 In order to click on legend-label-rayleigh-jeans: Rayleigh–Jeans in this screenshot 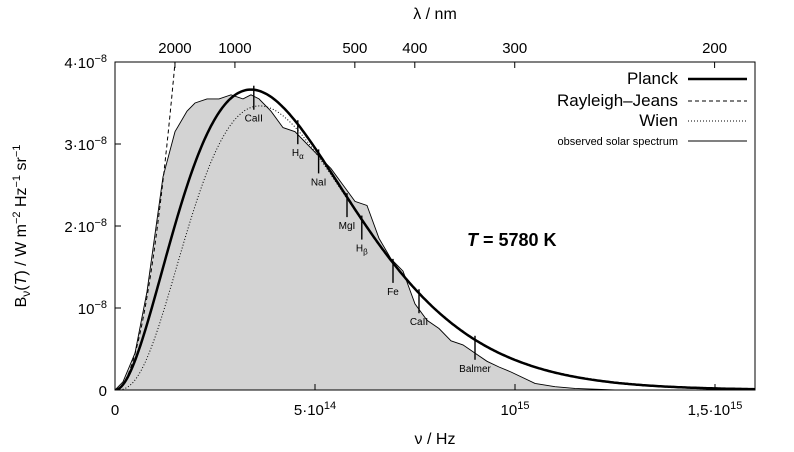, I will do `click(617, 100)`.